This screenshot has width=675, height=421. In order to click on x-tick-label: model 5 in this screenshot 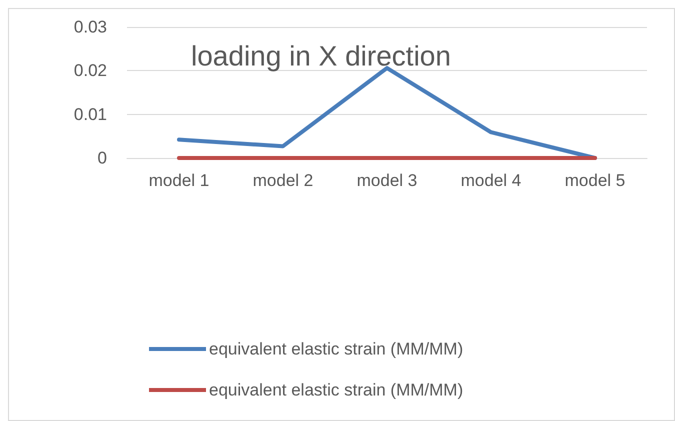, I will do `click(595, 180)`.